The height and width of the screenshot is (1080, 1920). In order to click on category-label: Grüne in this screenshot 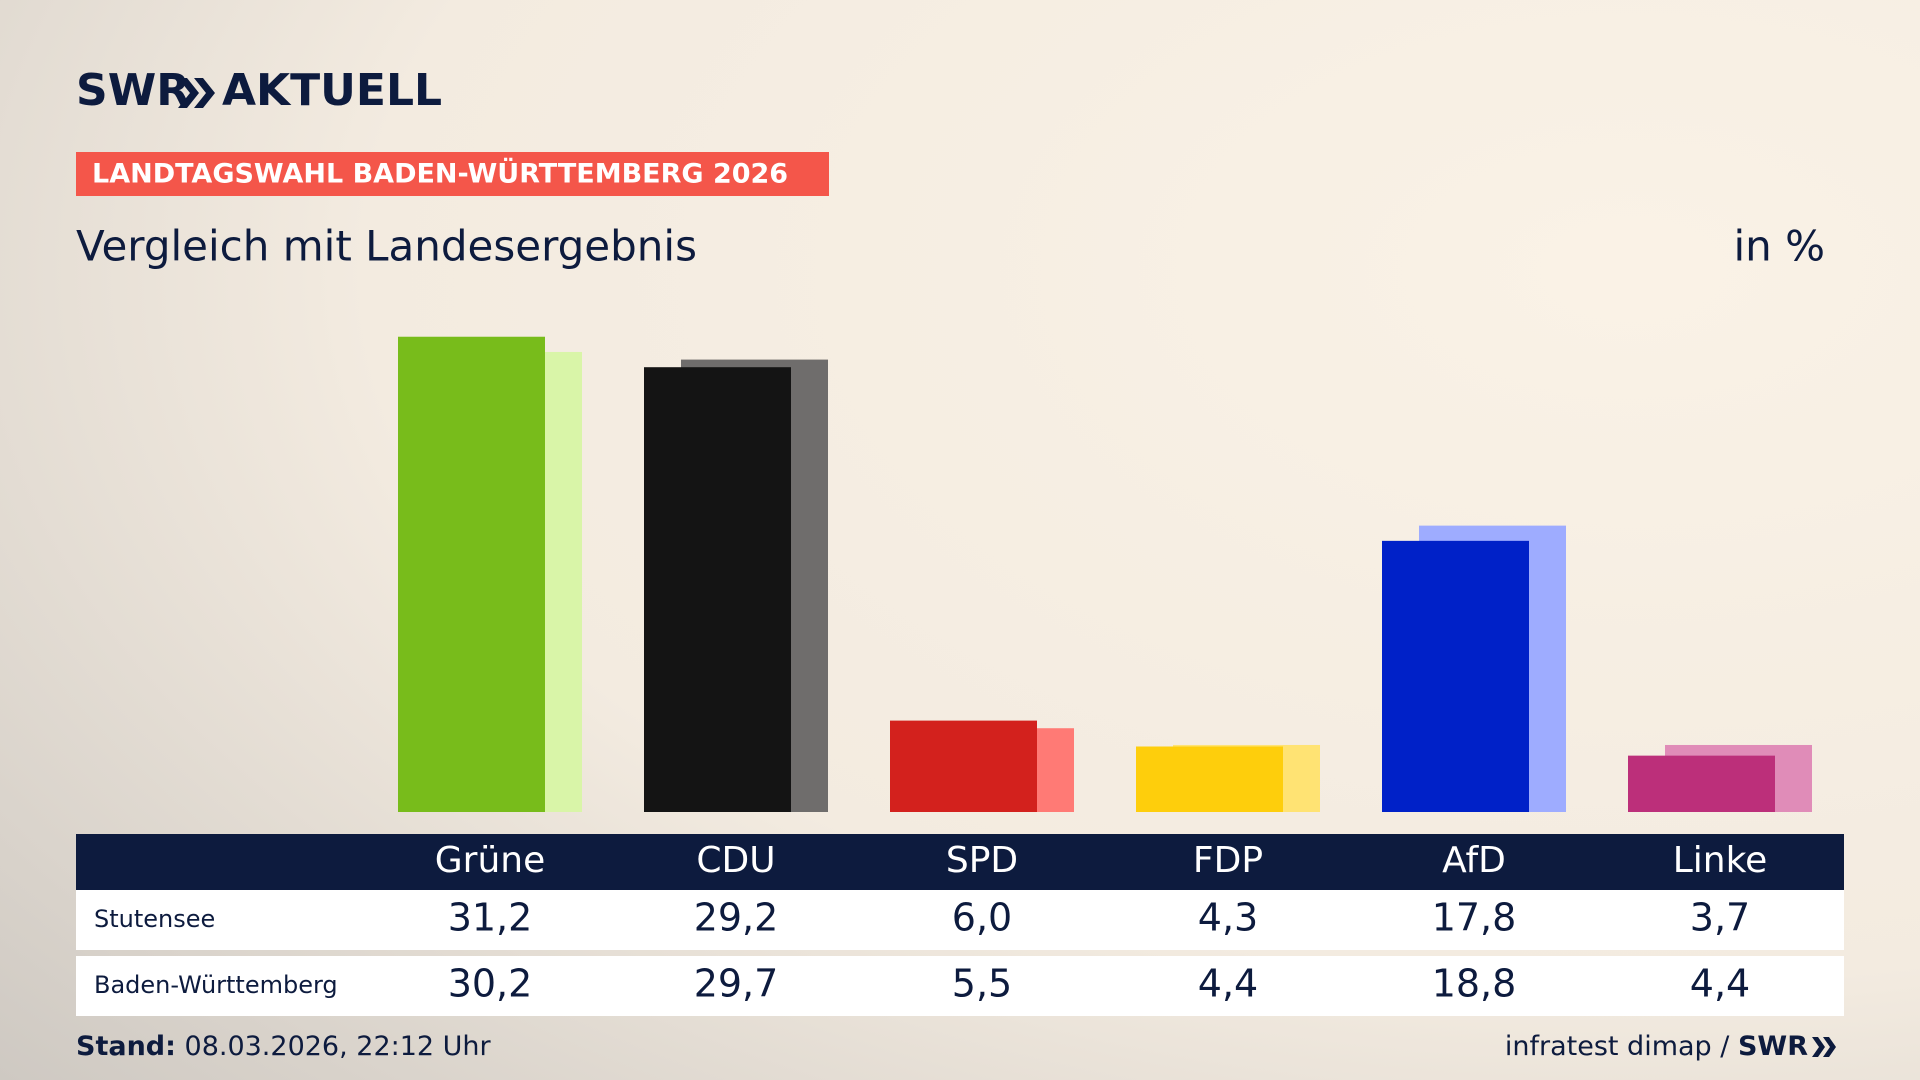, I will do `click(490, 860)`.